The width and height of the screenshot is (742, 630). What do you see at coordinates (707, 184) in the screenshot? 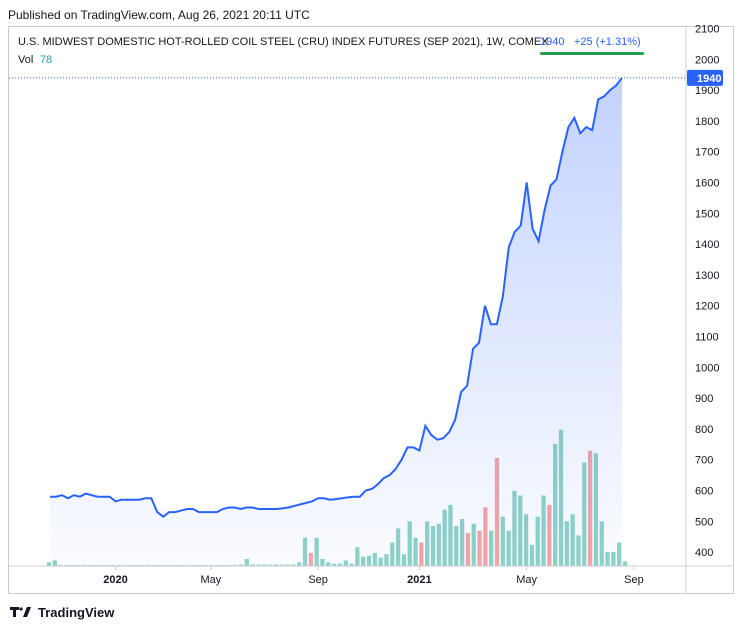
I see `y-tick-label: 1600` at bounding box center [707, 184].